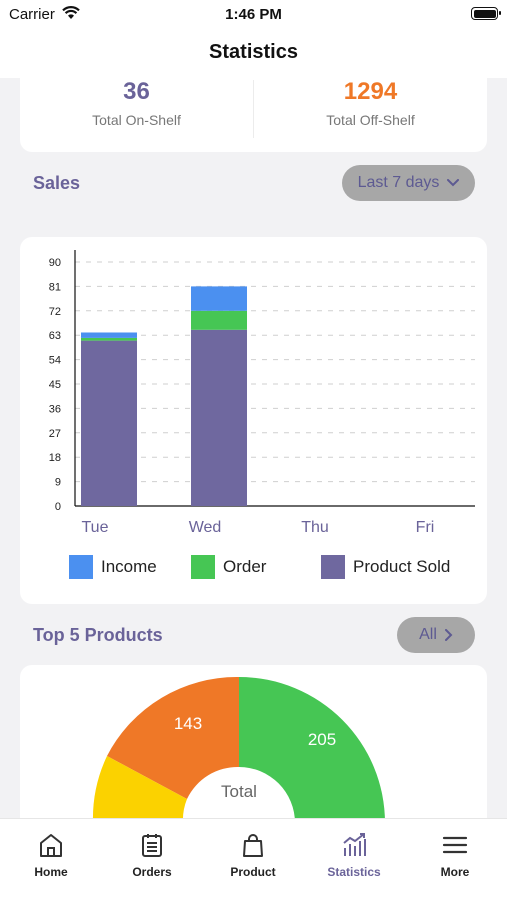 This screenshot has height=900, width=507. What do you see at coordinates (129, 566) in the screenshot?
I see `legend-label-income: Income` at bounding box center [129, 566].